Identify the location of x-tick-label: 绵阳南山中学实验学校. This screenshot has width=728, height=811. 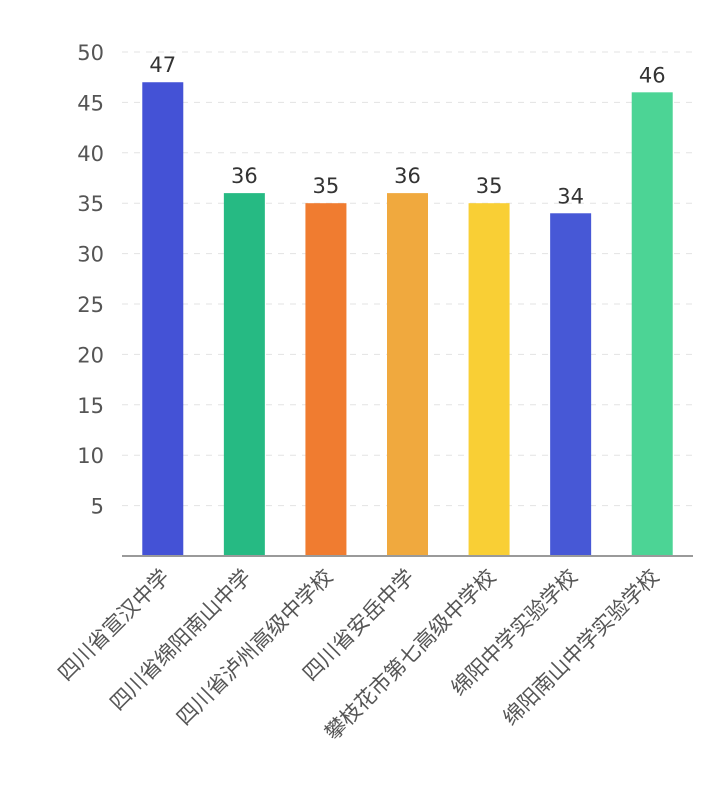
(580, 647).